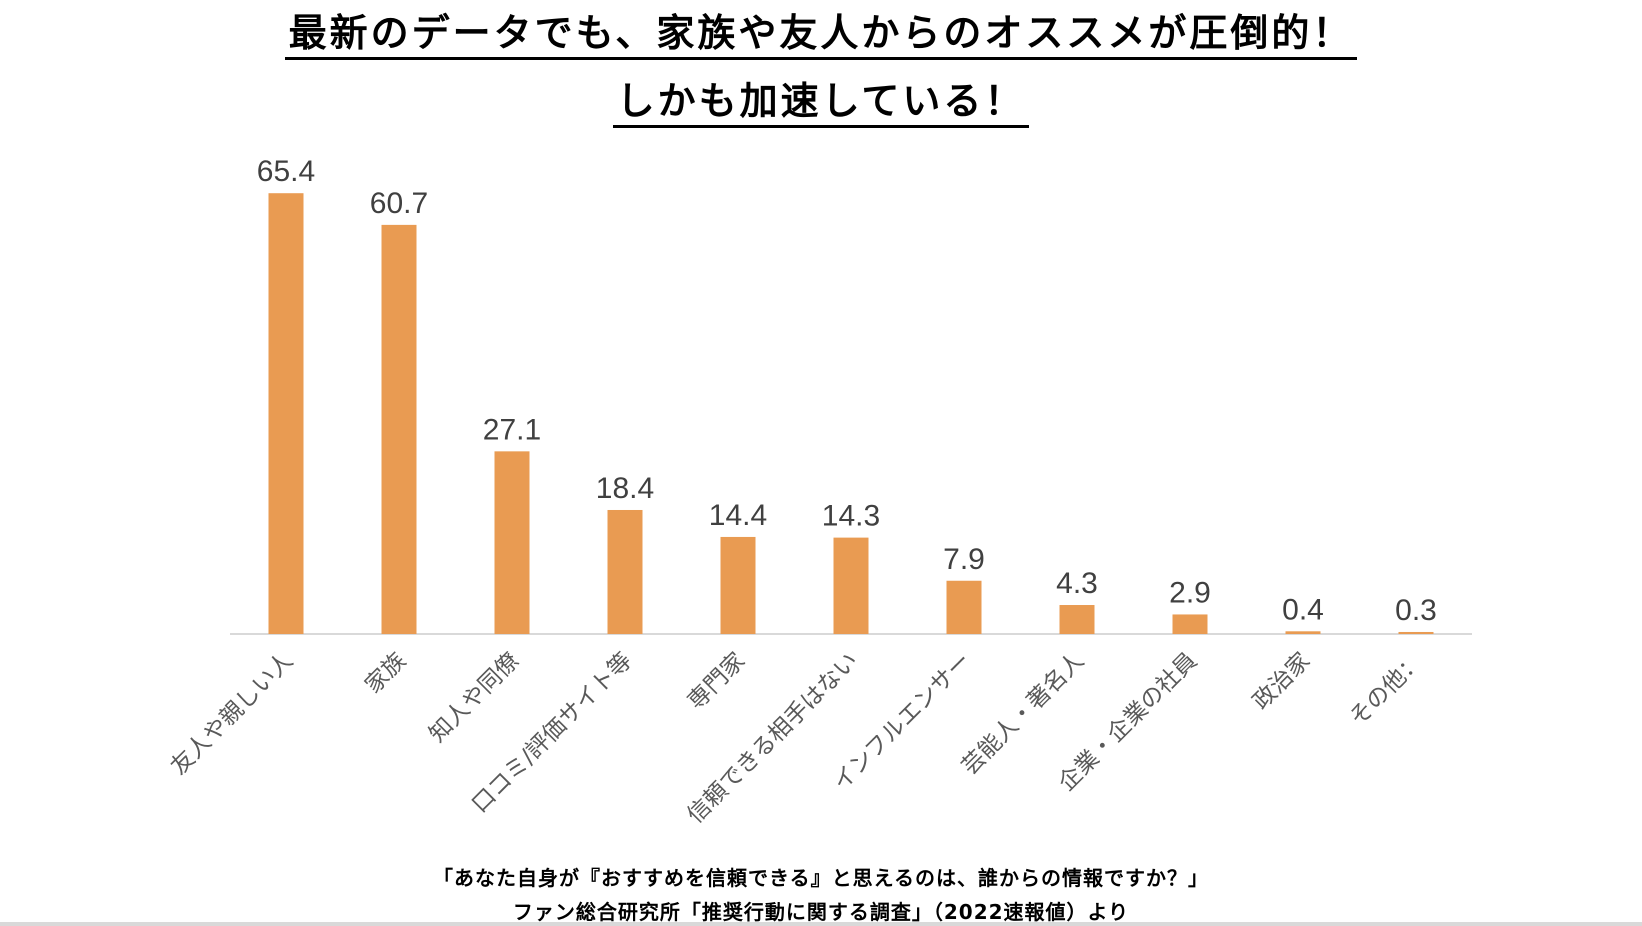 The height and width of the screenshot is (926, 1642). What do you see at coordinates (286, 171) in the screenshot?
I see `data-label: 65.4` at bounding box center [286, 171].